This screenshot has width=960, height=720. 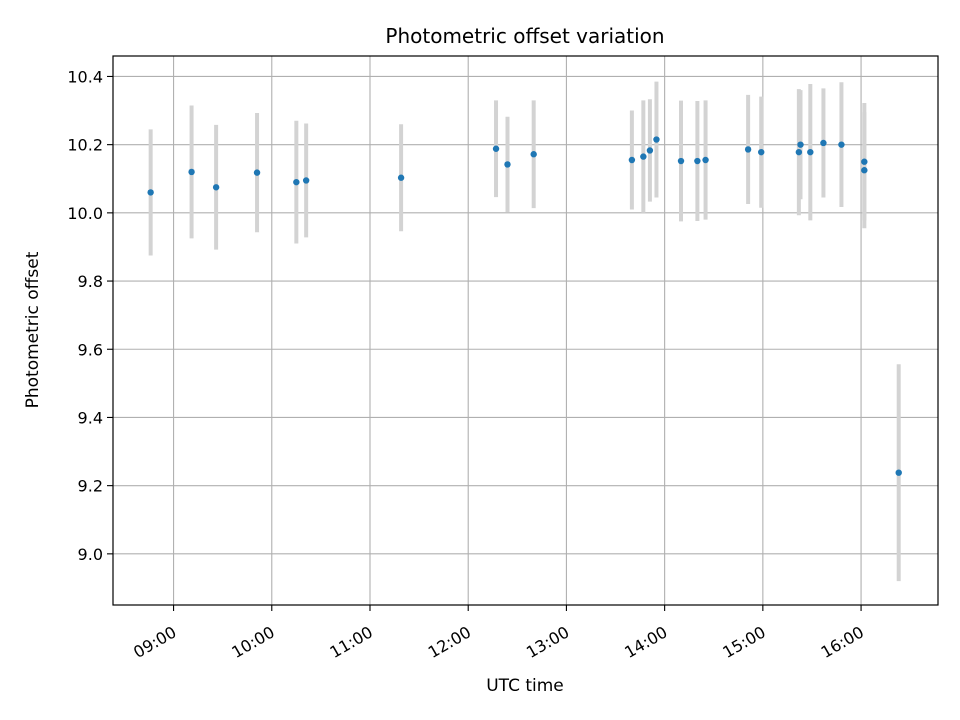 I want to click on x-tick-label: 12:00, so click(x=449, y=642).